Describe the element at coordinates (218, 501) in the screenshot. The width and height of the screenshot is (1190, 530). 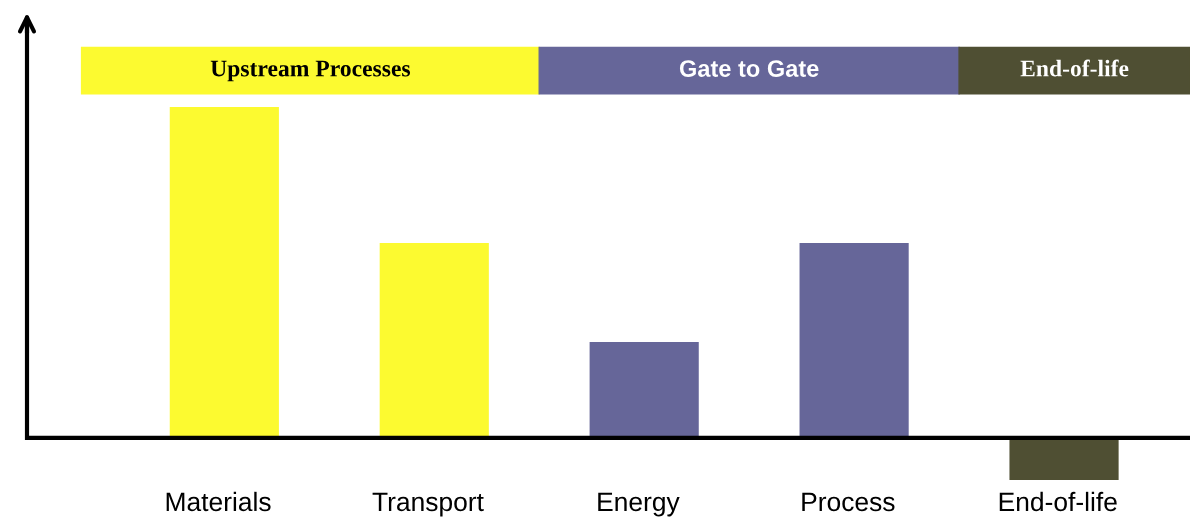
I see `x-tick-label: Materials` at that location.